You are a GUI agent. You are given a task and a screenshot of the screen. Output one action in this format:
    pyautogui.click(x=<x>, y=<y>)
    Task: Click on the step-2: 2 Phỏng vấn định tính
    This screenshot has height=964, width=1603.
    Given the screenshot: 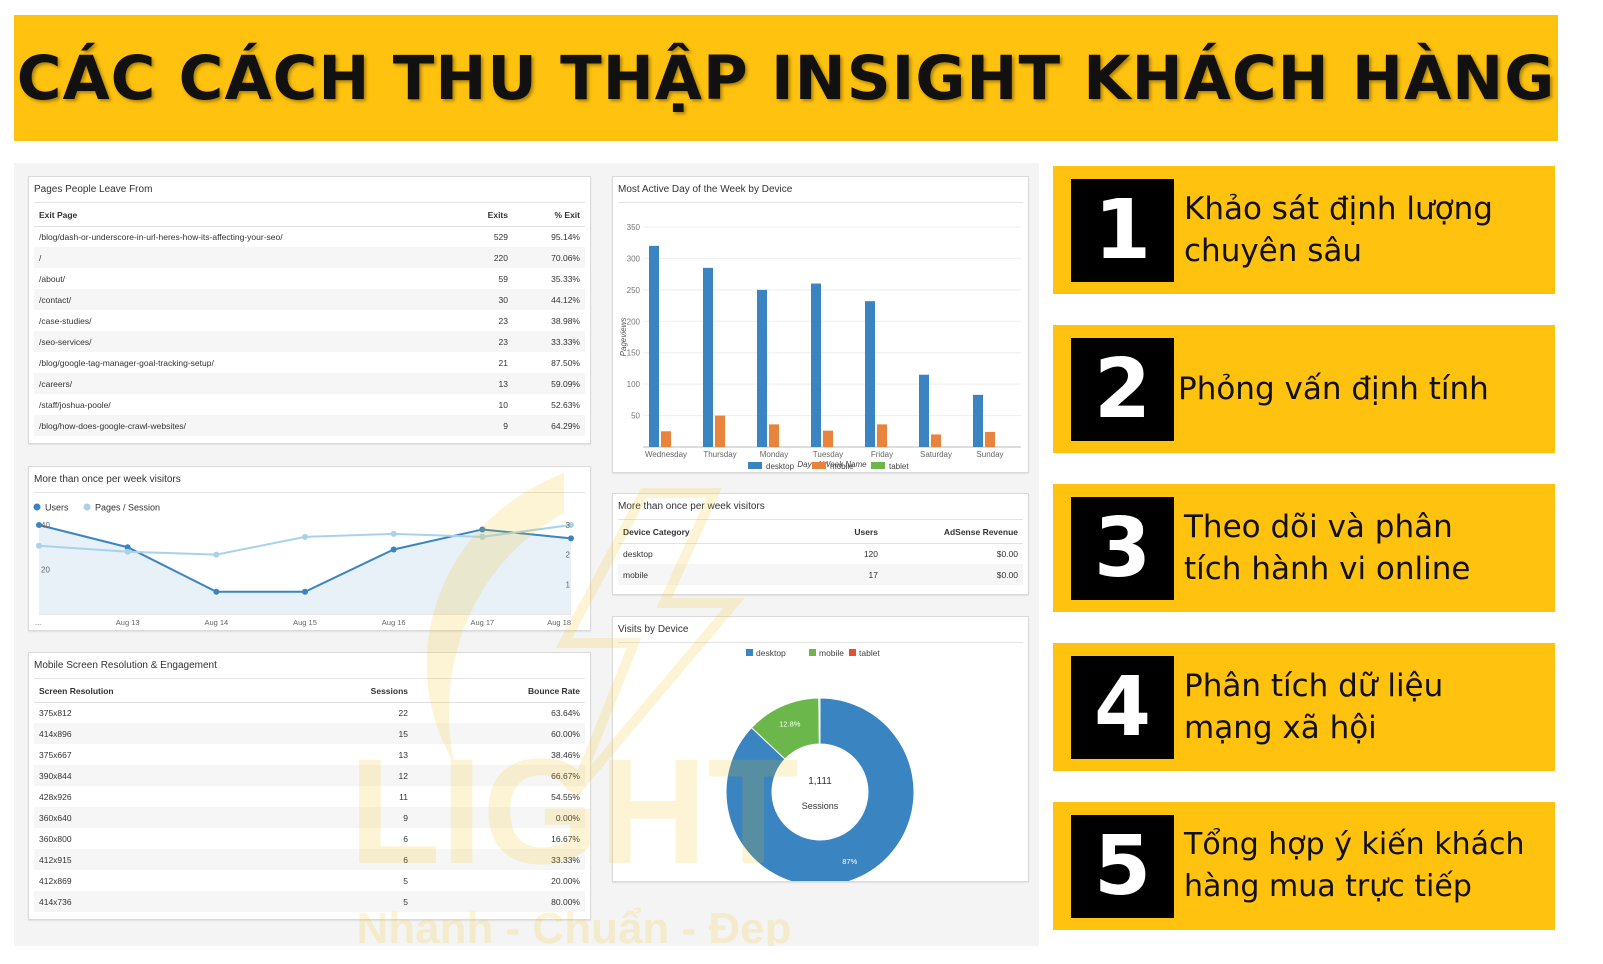 What is the action you would take?
    pyautogui.click(x=1304, y=389)
    